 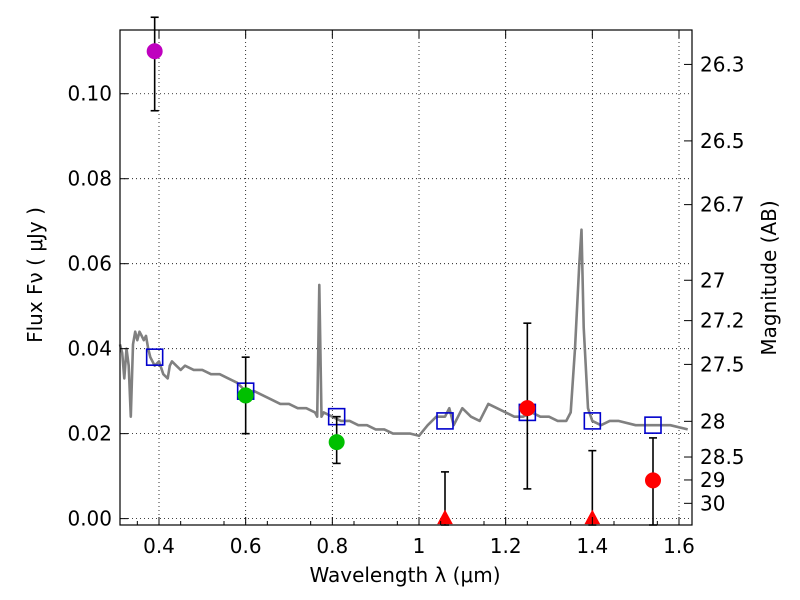 What do you see at coordinates (159, 546) in the screenshot?
I see `x-tick-label: 0.4` at bounding box center [159, 546].